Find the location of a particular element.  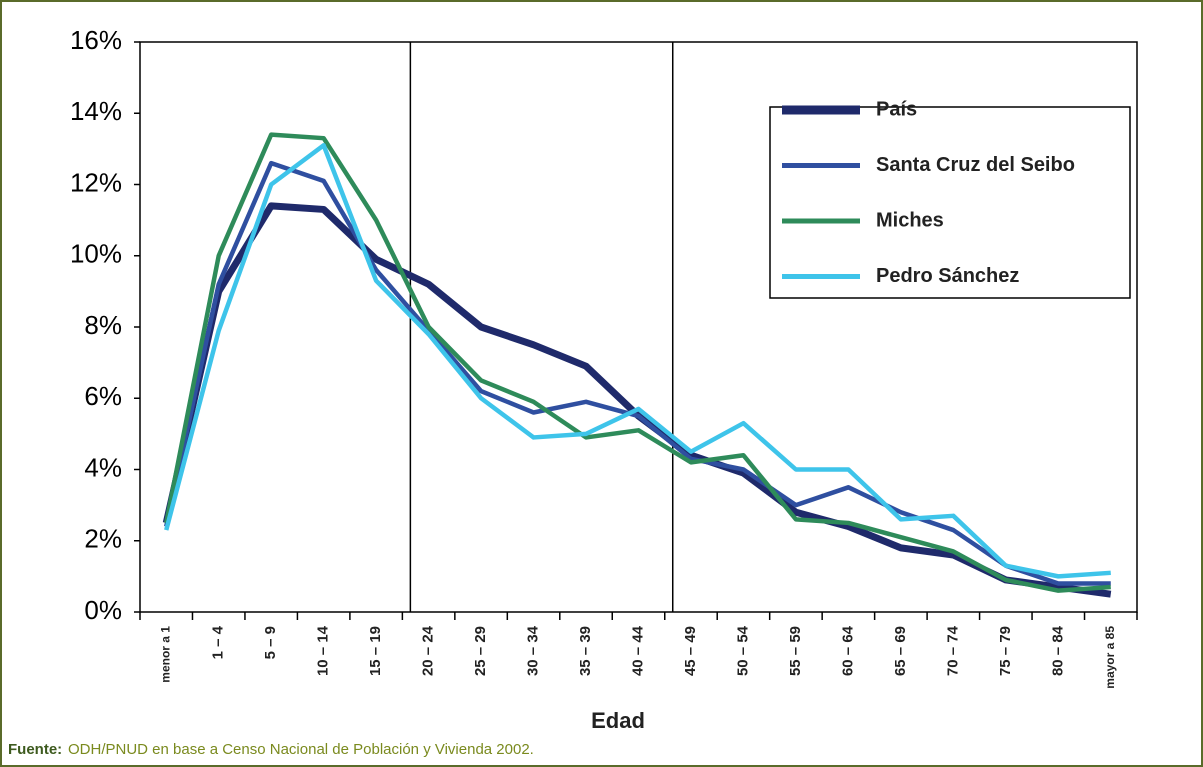

x-tick-label: 45 – 49 is located at coordinates (690, 651).